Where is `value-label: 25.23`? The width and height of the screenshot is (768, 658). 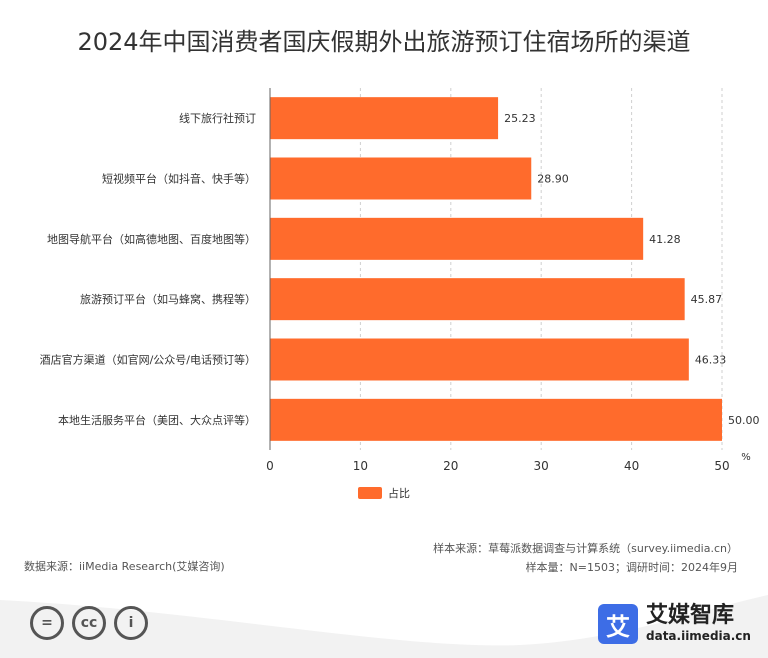
value-label: 25.23 is located at coordinates (520, 118).